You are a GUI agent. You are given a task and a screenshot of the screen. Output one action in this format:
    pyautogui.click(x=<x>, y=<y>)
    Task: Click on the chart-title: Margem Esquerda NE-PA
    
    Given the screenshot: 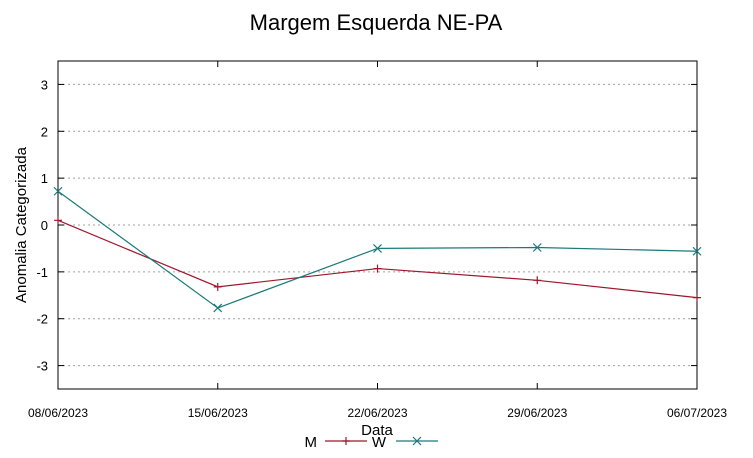 What is the action you would take?
    pyautogui.click(x=376, y=22)
    